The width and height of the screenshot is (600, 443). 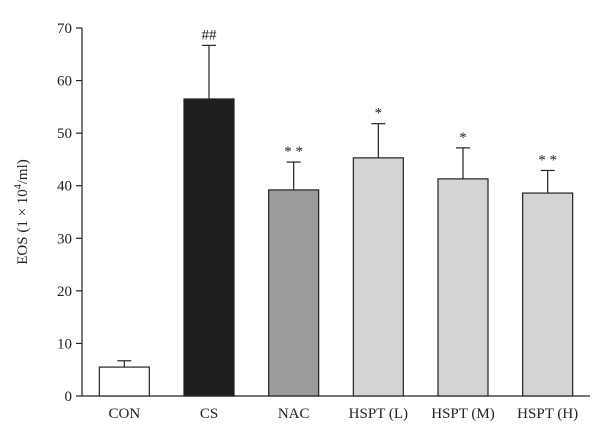 I want to click on x-category-label: CON, so click(x=124, y=414).